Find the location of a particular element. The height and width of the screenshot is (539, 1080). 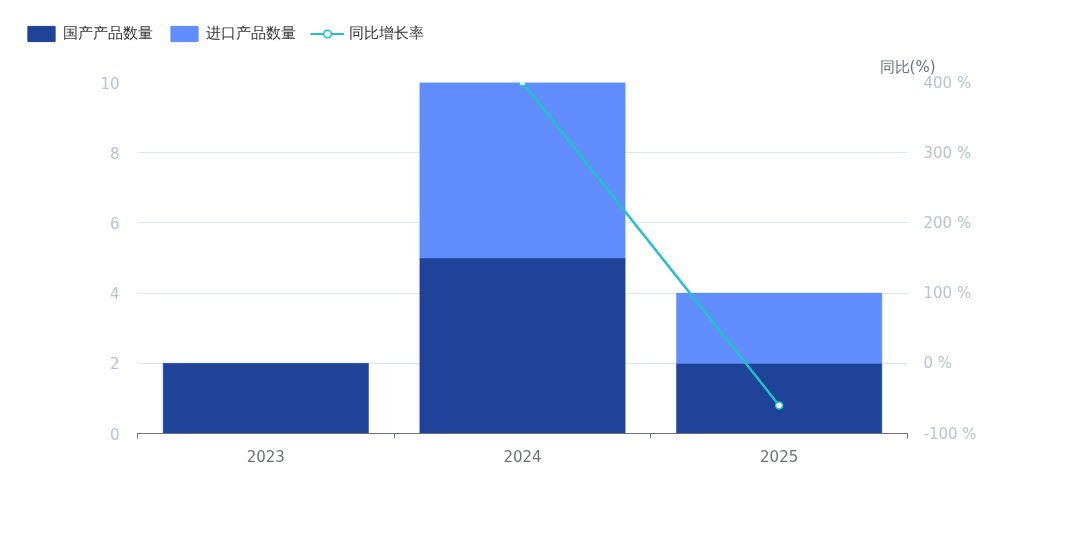

x-tick-label: 2024 is located at coordinates (522, 456).